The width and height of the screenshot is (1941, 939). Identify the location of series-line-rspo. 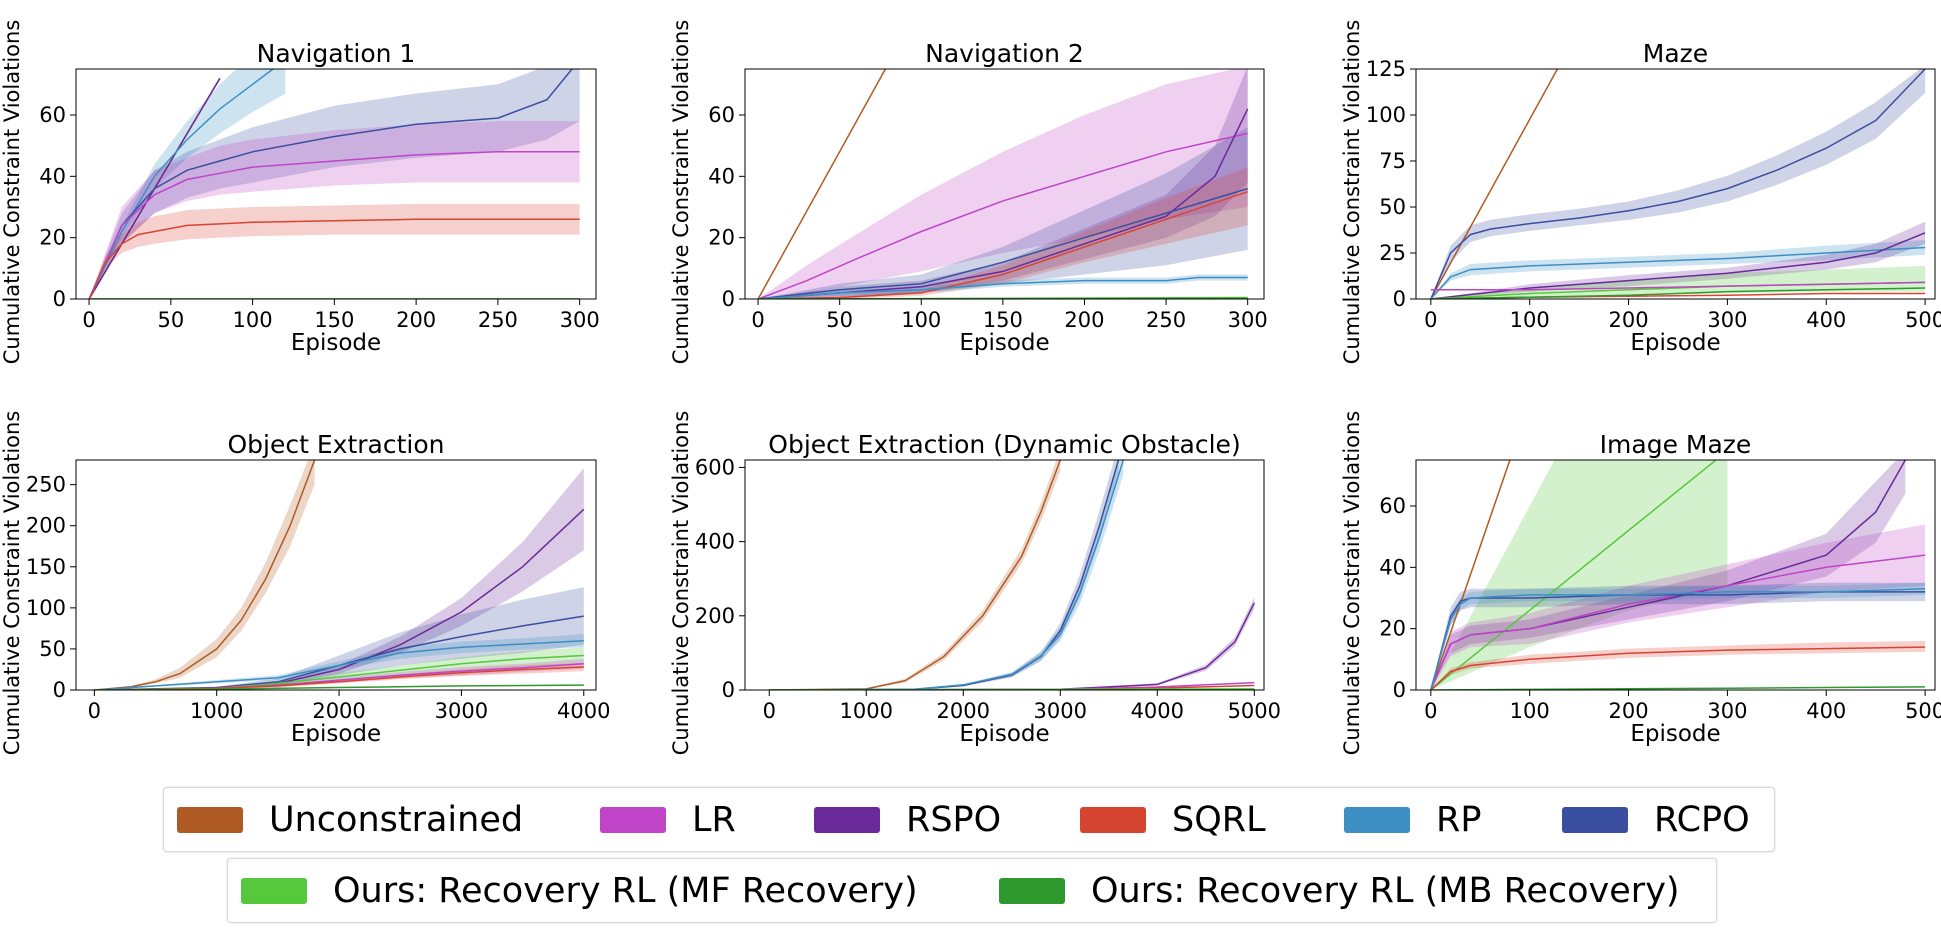
(1678, 265).